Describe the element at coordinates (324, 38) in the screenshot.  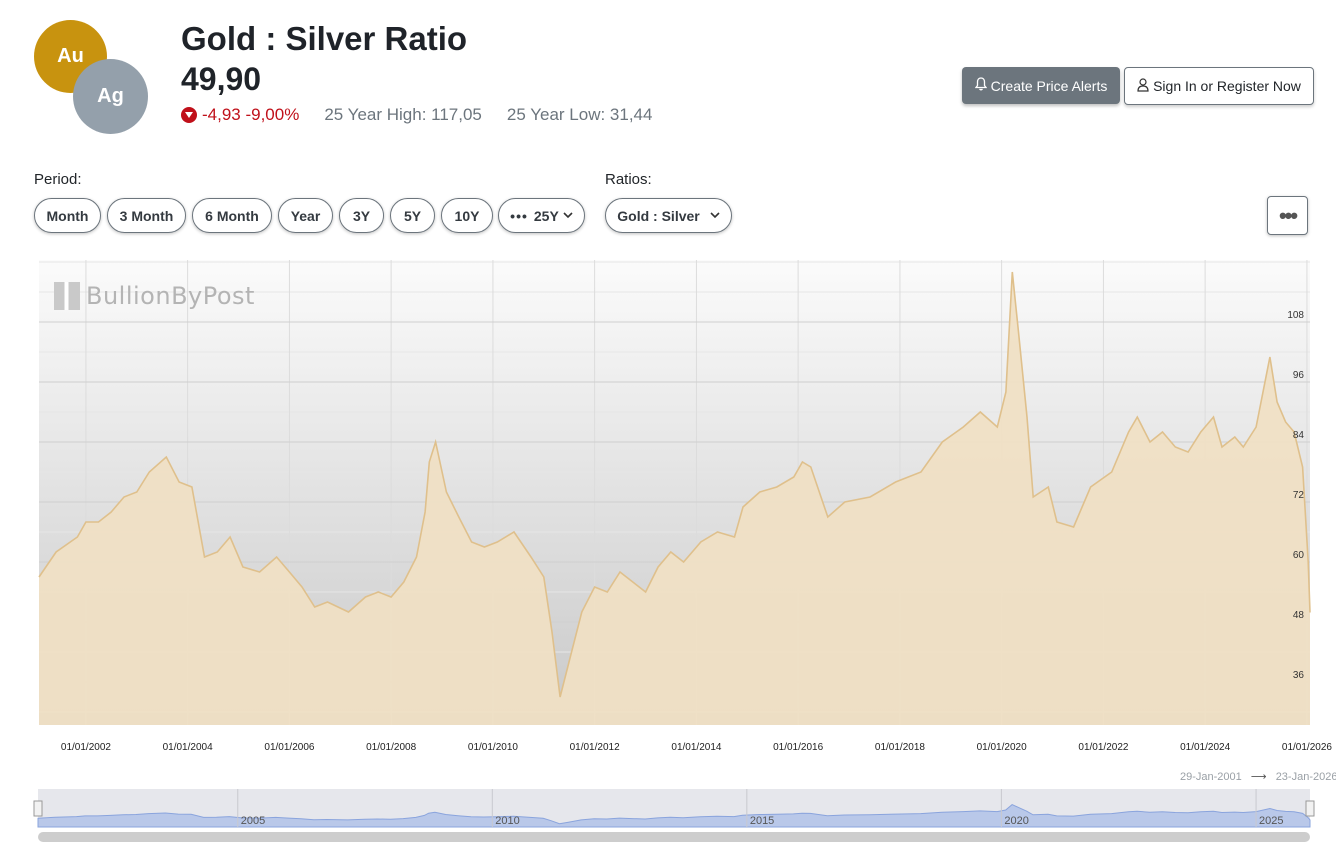
I see `page-title: Gold : Silver Ratio` at that location.